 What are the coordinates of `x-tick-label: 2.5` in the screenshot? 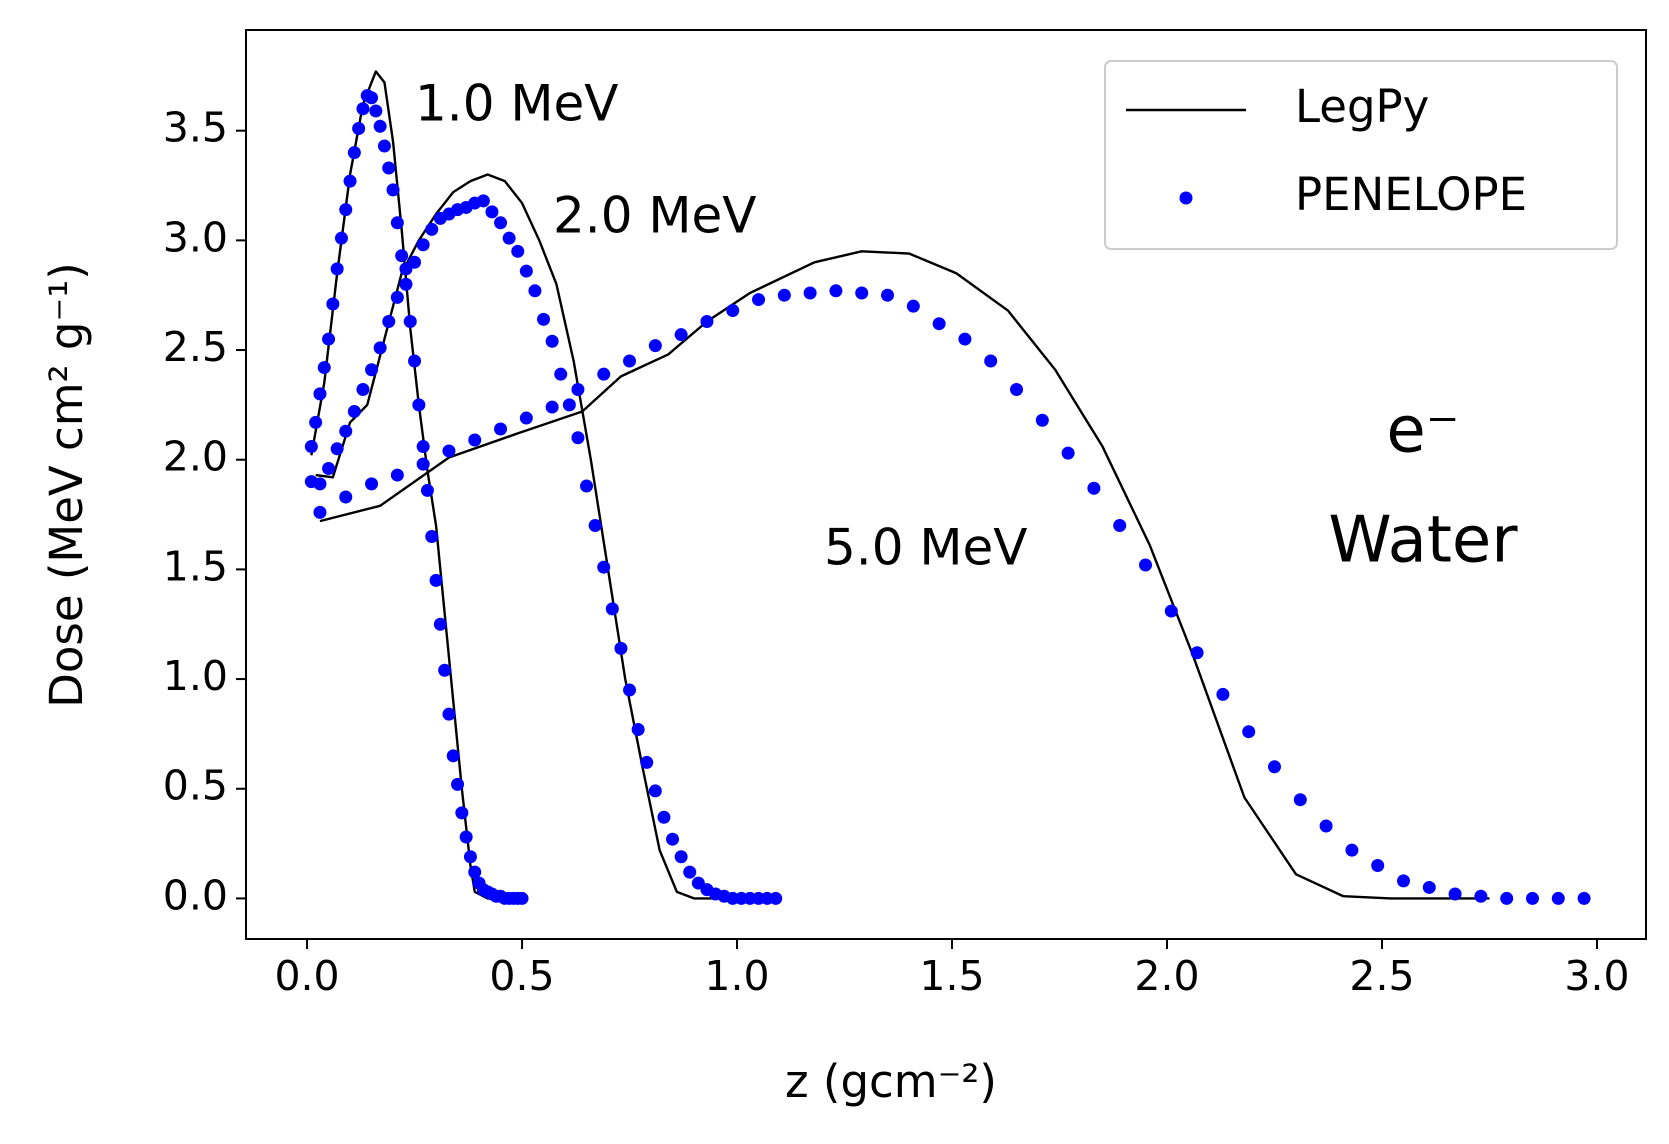 It's located at (1381, 976).